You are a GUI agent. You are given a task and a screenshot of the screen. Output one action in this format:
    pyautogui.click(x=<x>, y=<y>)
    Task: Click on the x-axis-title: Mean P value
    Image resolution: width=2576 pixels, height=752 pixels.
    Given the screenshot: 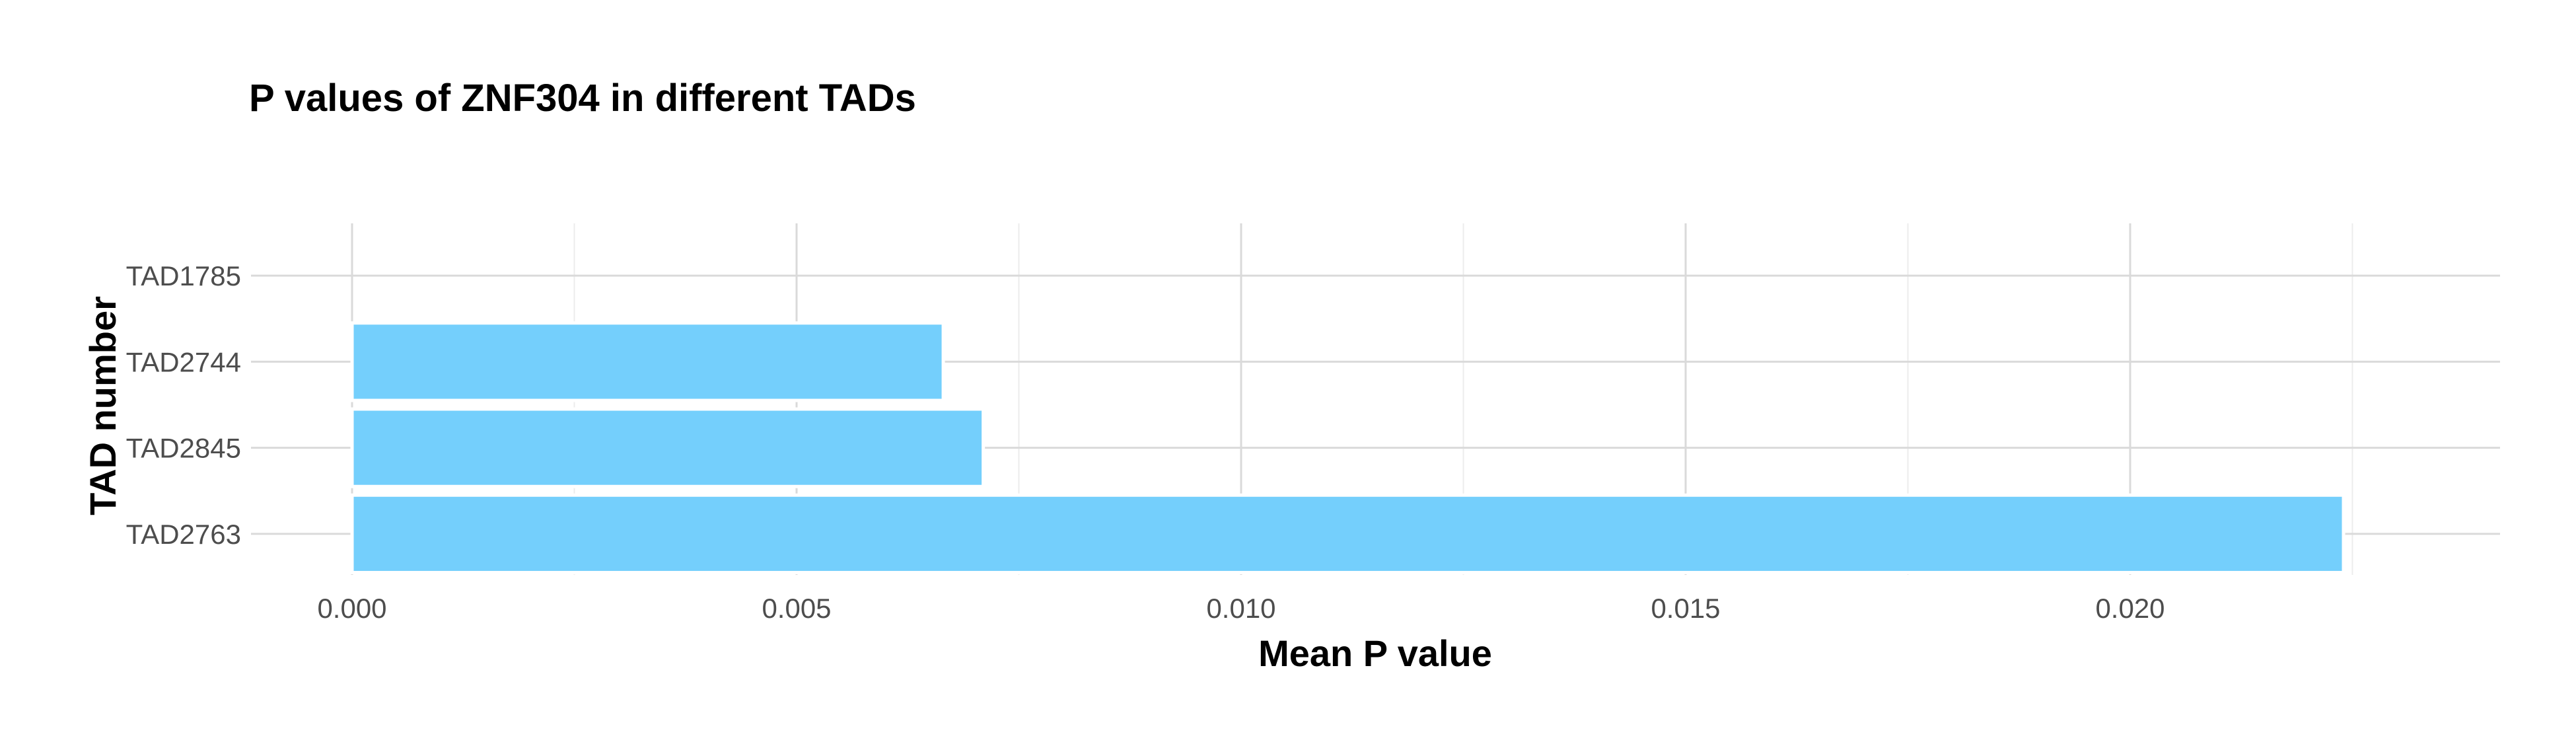 What is the action you would take?
    pyautogui.click(x=1375, y=653)
    